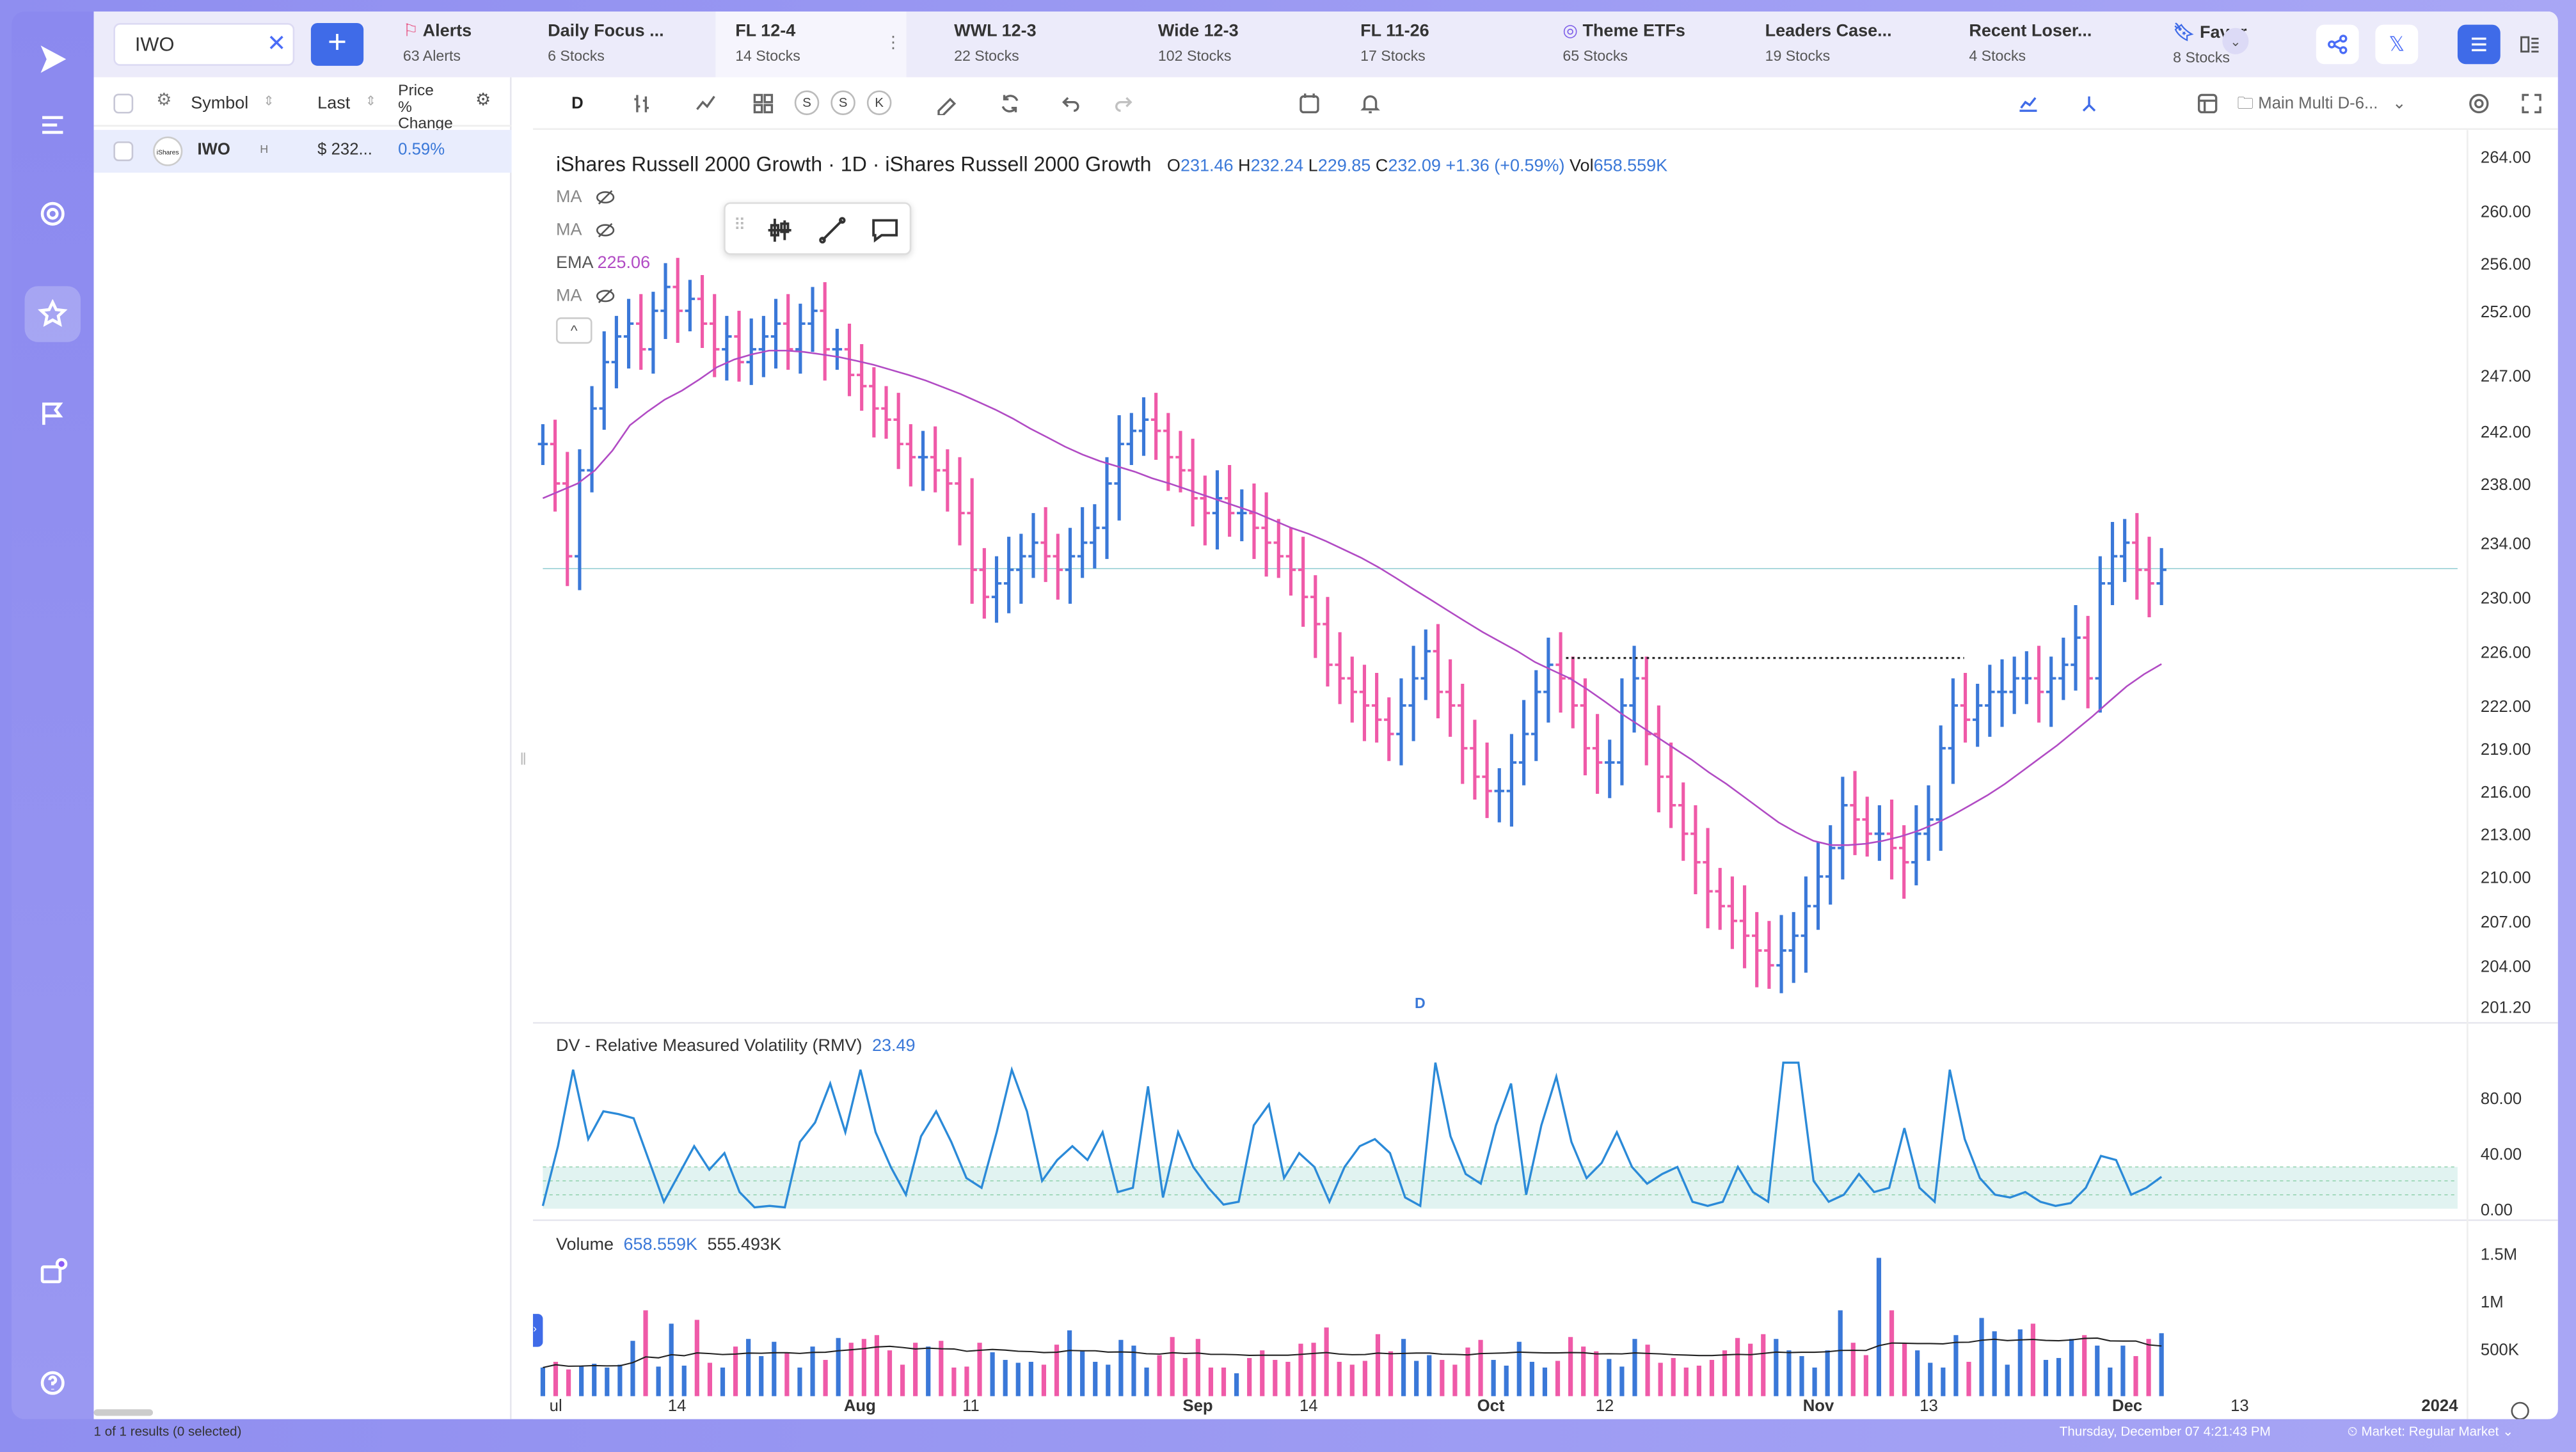 The width and height of the screenshot is (2576, 1452). I want to click on clear-icon: ✕, so click(277, 42).